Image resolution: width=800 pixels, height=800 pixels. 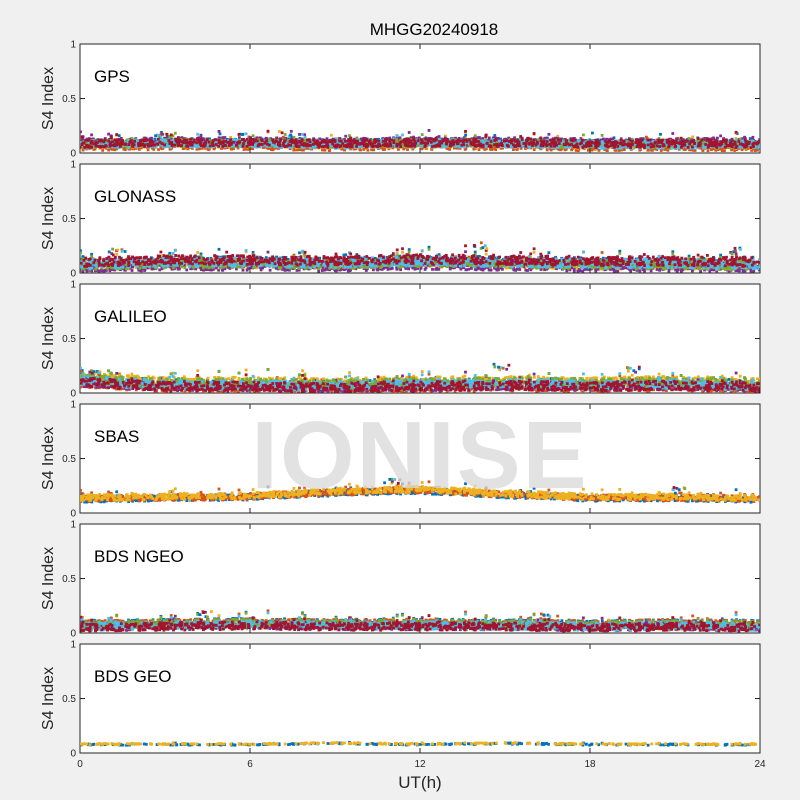 What do you see at coordinates (420, 98) in the screenshot?
I see `panel-plot-area` at bounding box center [420, 98].